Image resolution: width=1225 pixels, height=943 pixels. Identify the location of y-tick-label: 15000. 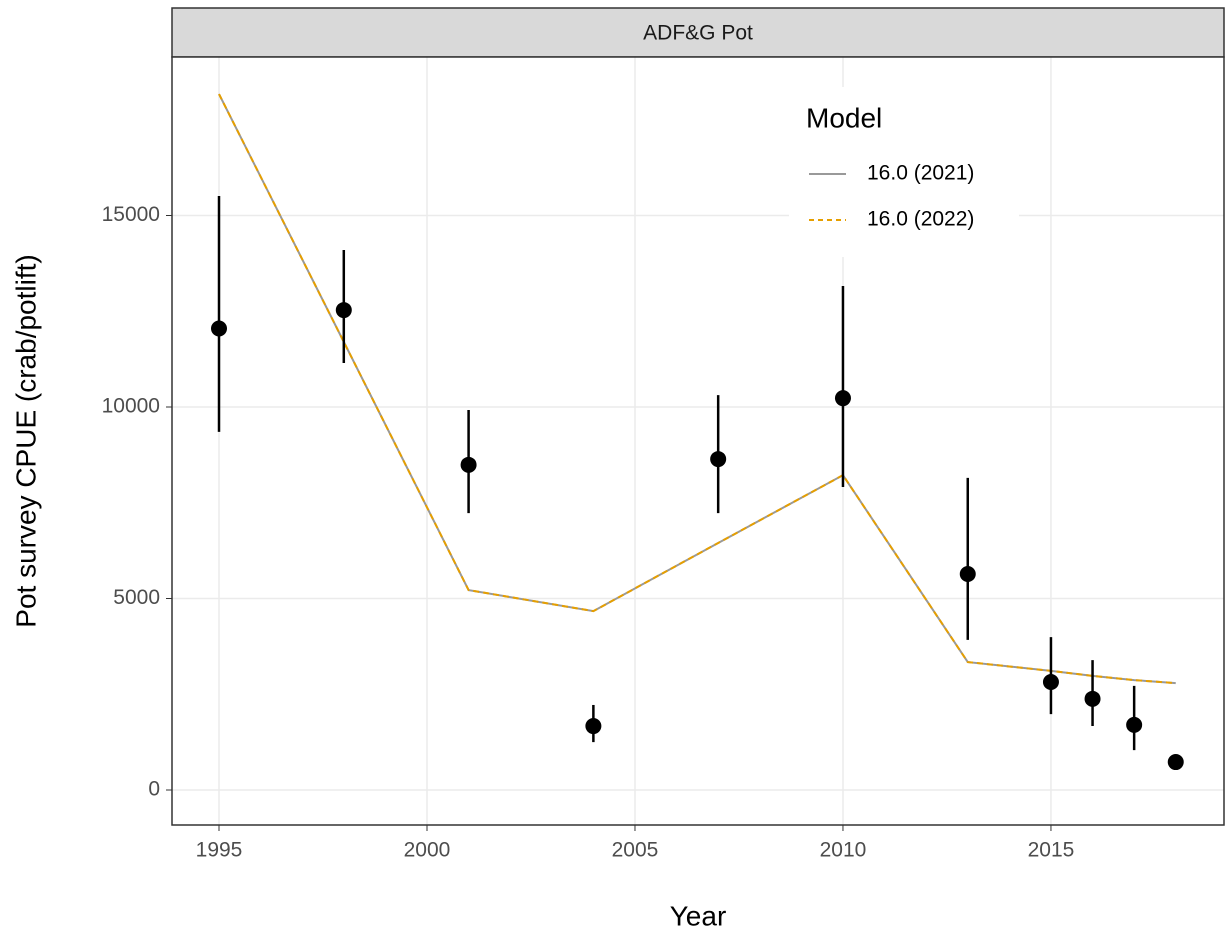
(131, 214).